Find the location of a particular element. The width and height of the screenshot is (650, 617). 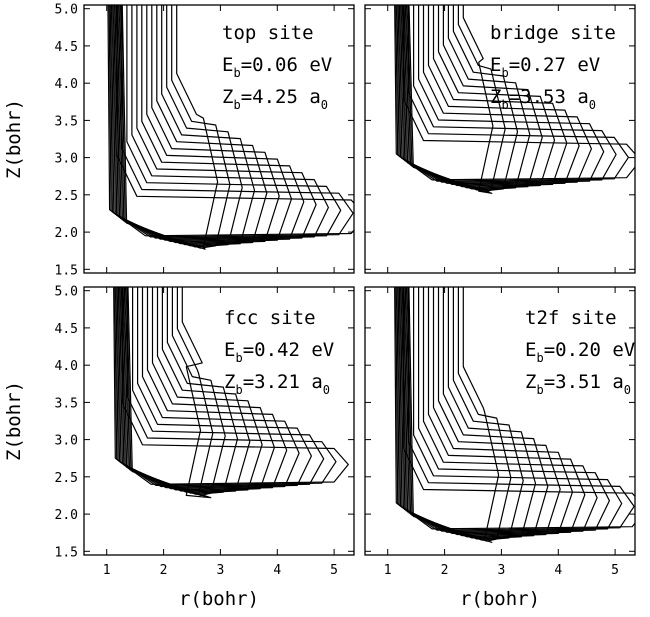

y-tick-labels-bottom: 1.5 2.0 2.5 3.0 3.5 4.0 4.5 5.0 is located at coordinates (66, 423).